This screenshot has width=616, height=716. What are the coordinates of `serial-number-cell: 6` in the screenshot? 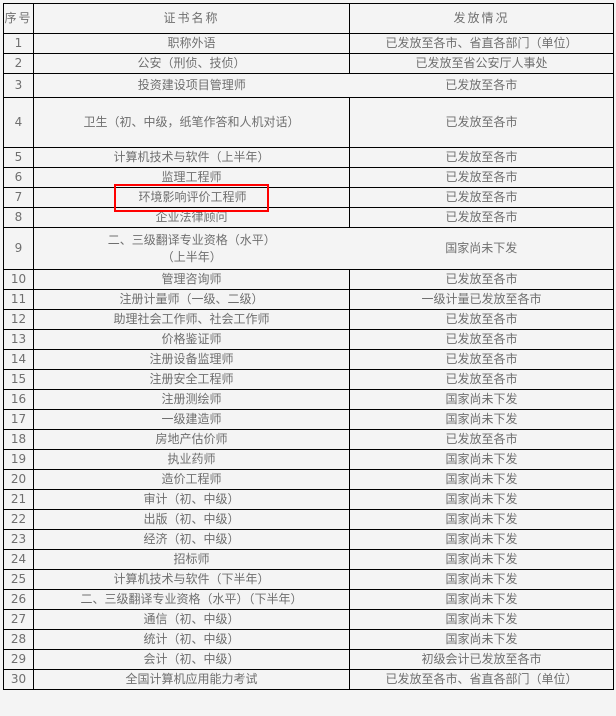 It's located at (18, 177).